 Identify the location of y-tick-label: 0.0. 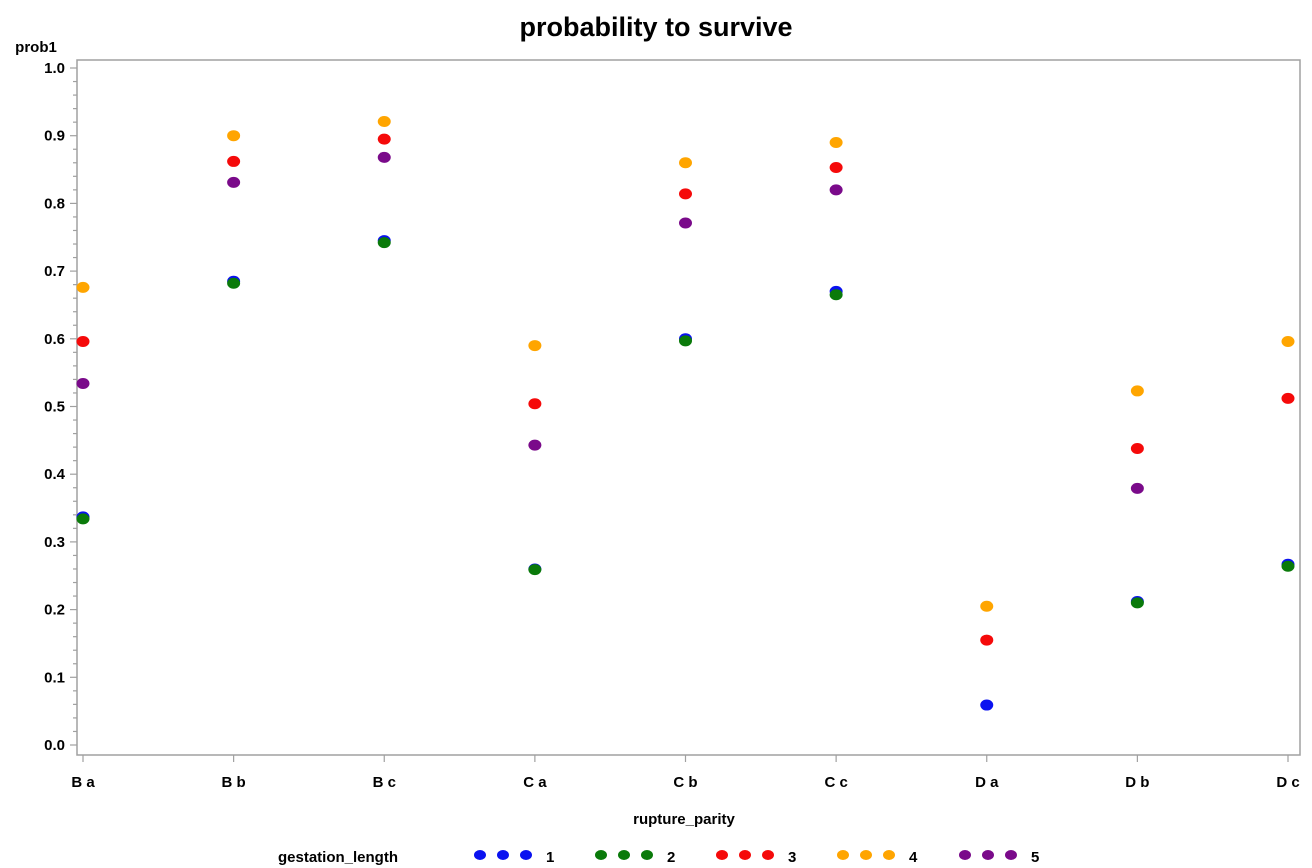
(54, 745).